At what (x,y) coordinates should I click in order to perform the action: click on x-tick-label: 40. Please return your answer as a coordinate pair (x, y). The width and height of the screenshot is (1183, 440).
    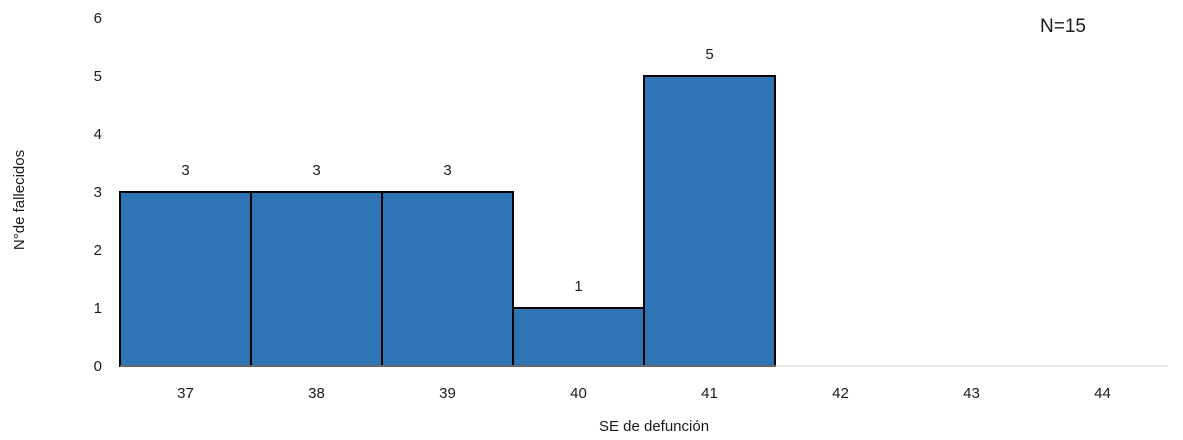
    Looking at the image, I should click on (578, 393).